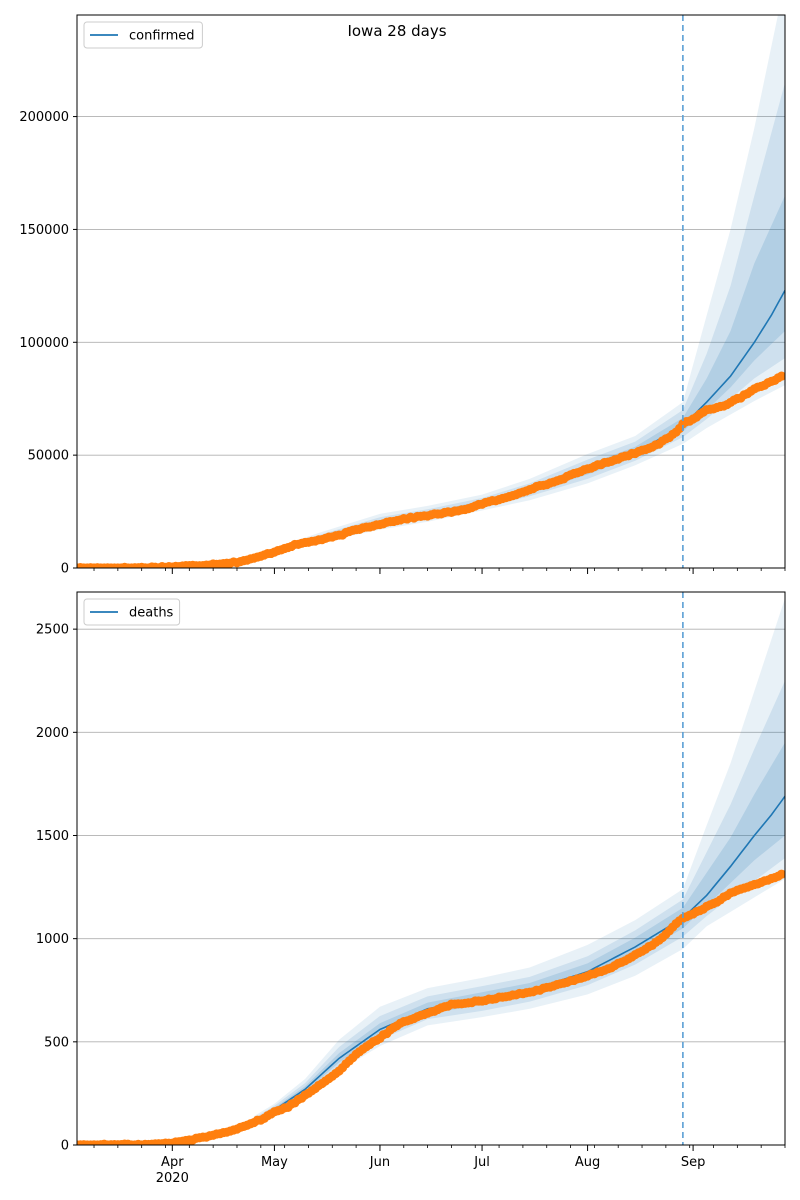 Image resolution: width=800 pixels, height=1200 pixels. I want to click on y-tick-label: 500, so click(56, 1042).